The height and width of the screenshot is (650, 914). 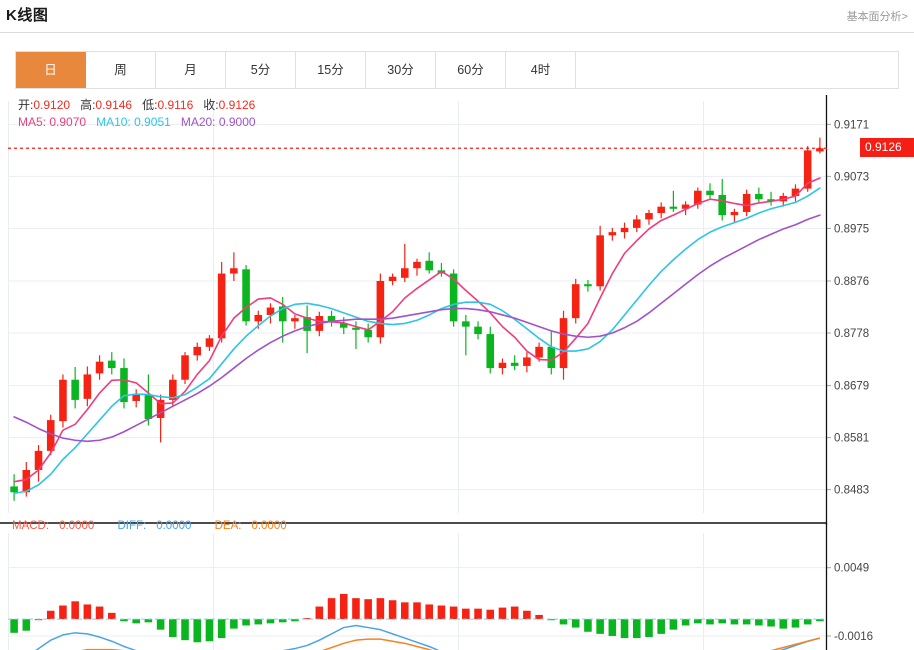 What do you see at coordinates (541, 70) in the screenshot?
I see `tab-7: 4时` at bounding box center [541, 70].